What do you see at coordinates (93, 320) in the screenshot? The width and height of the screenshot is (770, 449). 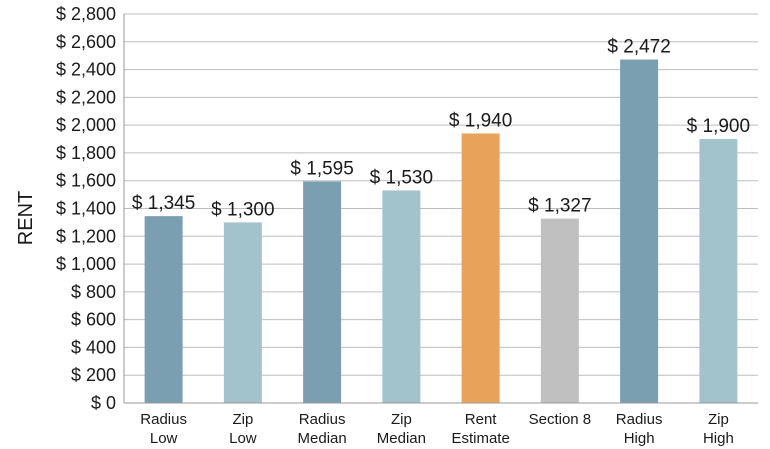 I see `y-tick-label: $ 600` at bounding box center [93, 320].